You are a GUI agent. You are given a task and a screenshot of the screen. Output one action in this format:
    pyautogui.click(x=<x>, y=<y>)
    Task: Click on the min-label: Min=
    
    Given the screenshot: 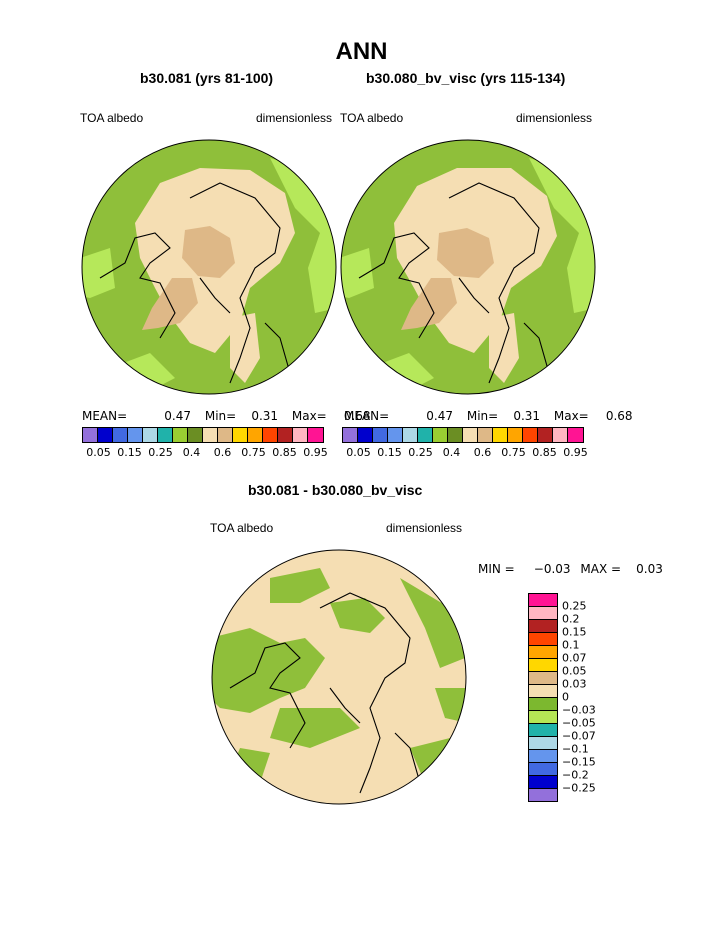 What is the action you would take?
    pyautogui.click(x=220, y=416)
    